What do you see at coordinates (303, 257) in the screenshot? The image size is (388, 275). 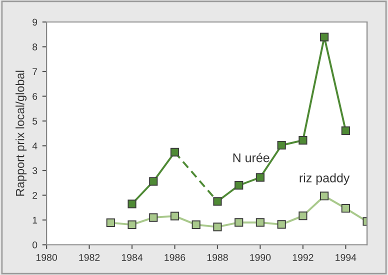 I see `x-tick-label: 1992` at bounding box center [303, 257].